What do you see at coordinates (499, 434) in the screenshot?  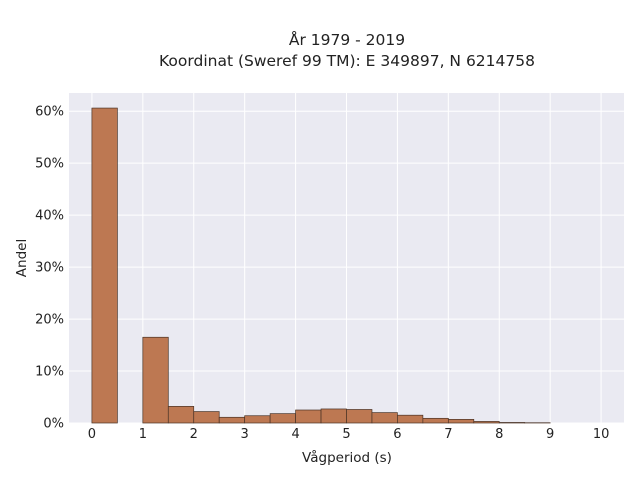 I see `x-tick-label: 8` at bounding box center [499, 434].